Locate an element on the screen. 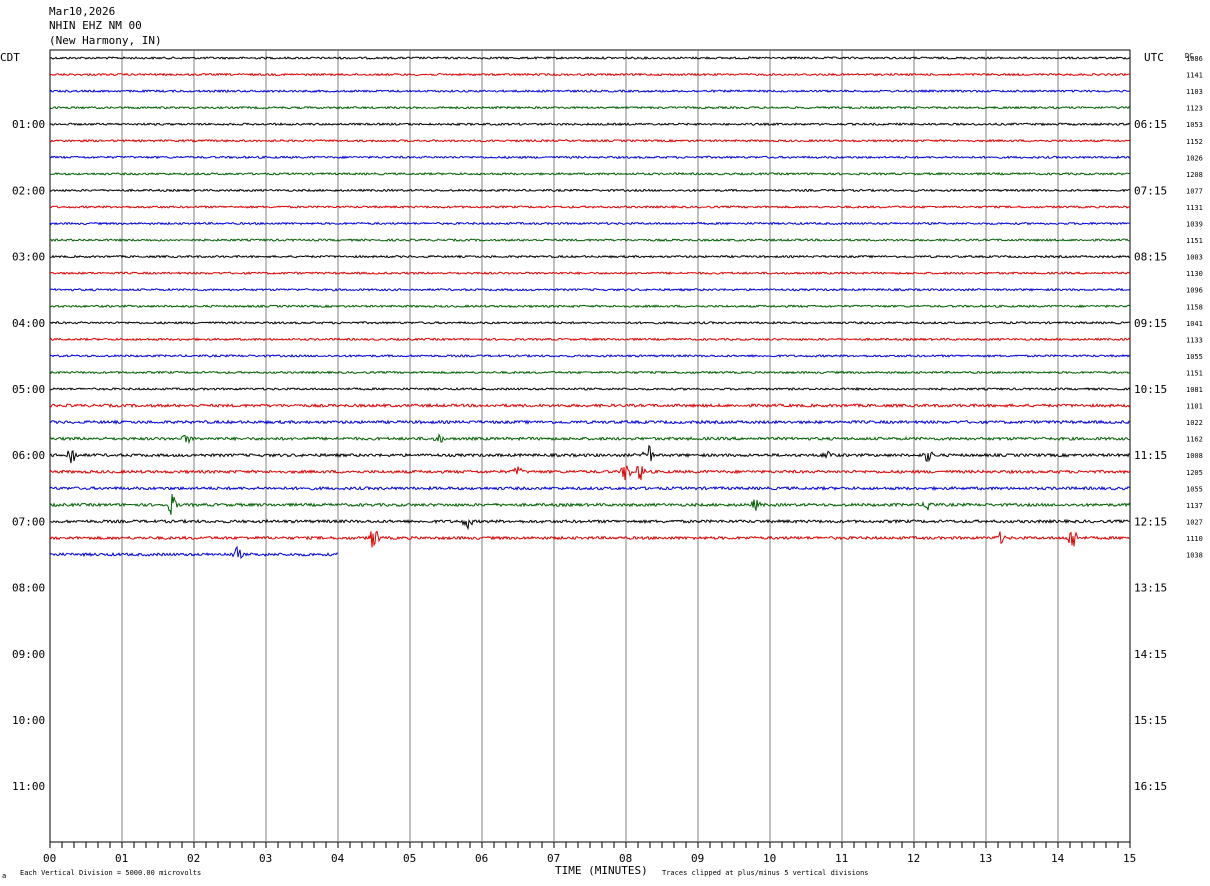  left-axis-label: CDT is located at coordinates (10, 57).